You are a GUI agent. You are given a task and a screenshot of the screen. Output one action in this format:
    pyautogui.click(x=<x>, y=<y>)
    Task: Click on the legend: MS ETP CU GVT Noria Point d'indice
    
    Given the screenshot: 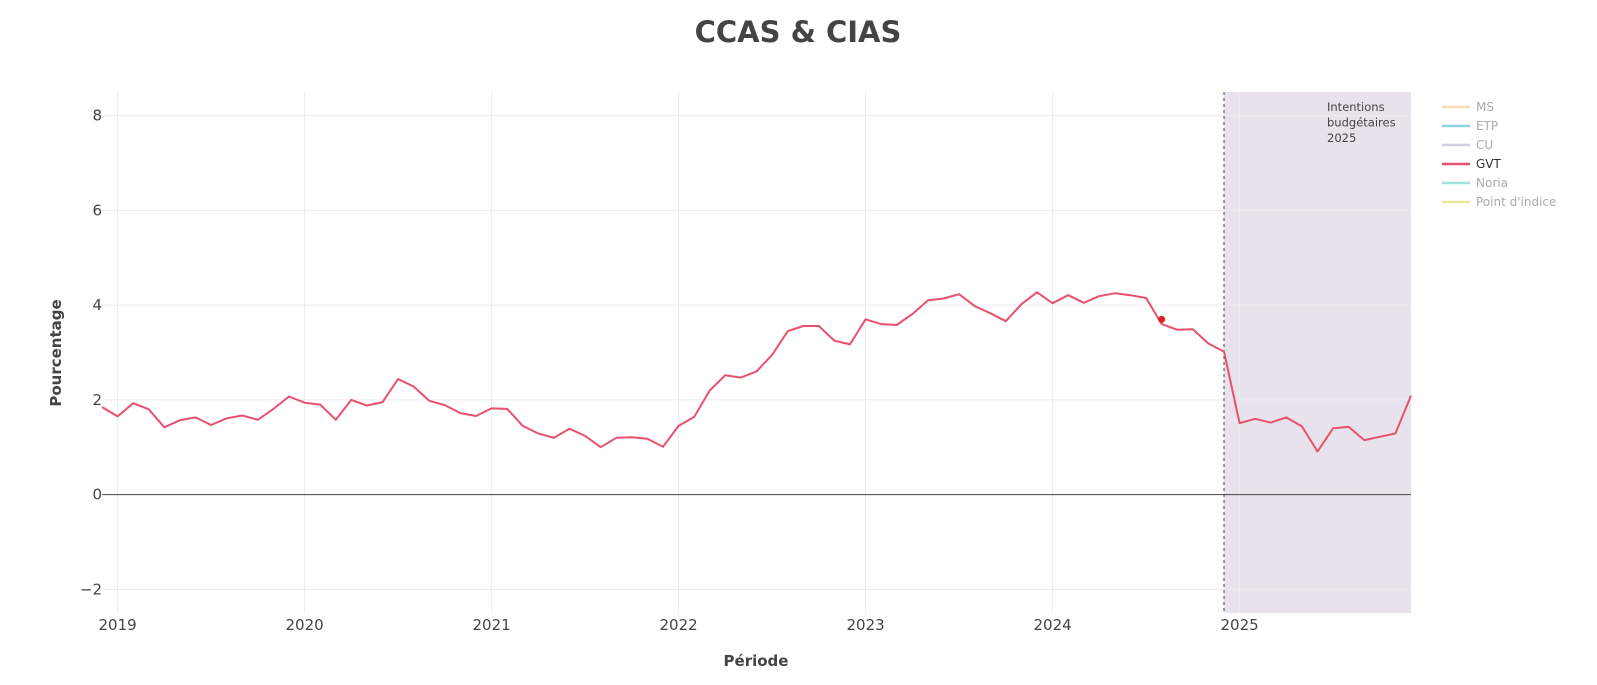 What is the action you would take?
    pyautogui.click(x=1499, y=154)
    